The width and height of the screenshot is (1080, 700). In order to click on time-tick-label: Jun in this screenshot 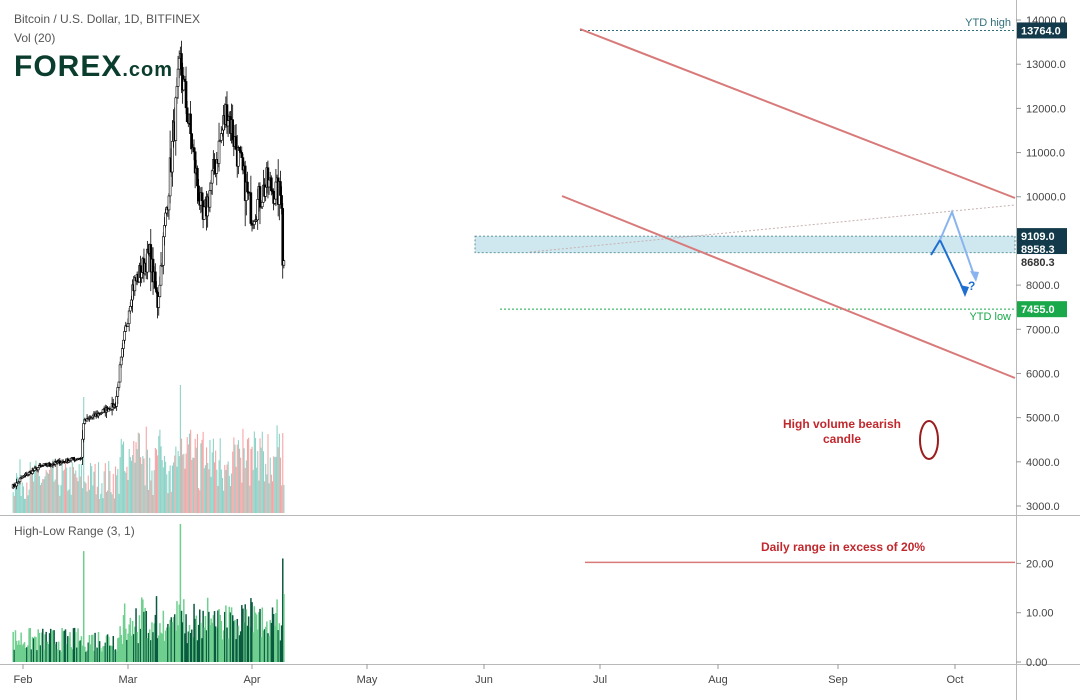, I will do `click(484, 680)`.